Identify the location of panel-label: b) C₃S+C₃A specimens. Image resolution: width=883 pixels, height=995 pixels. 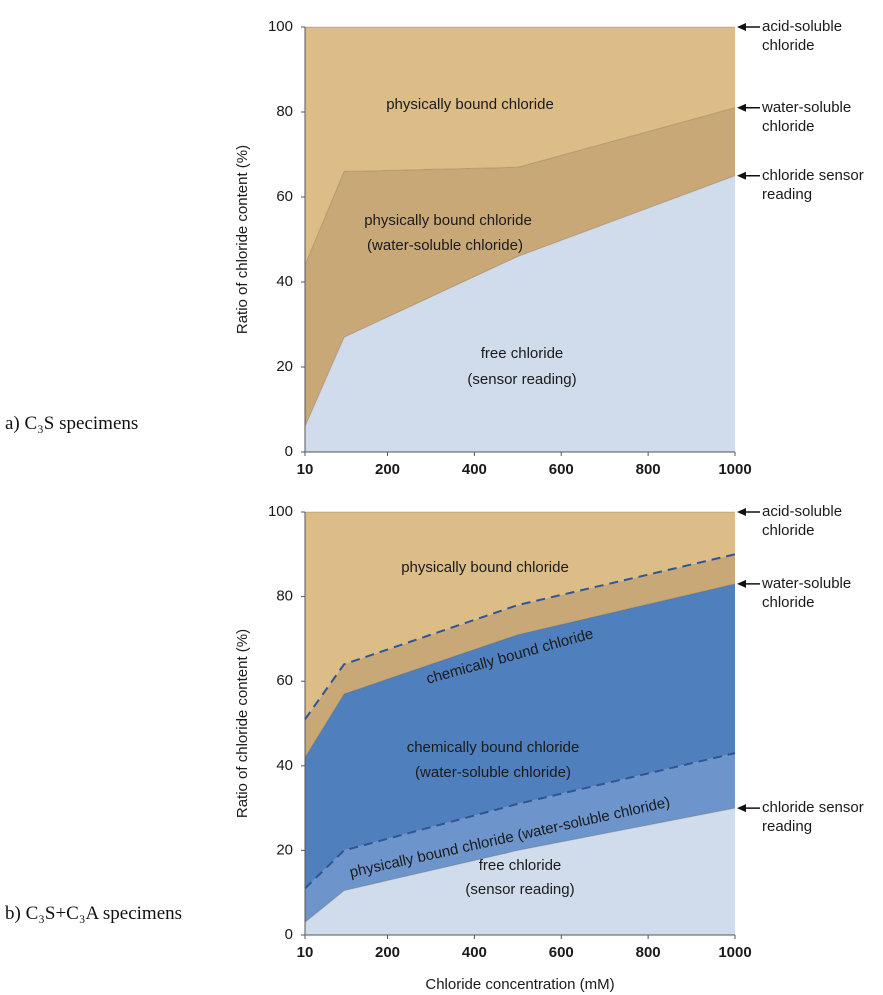
(94, 913).